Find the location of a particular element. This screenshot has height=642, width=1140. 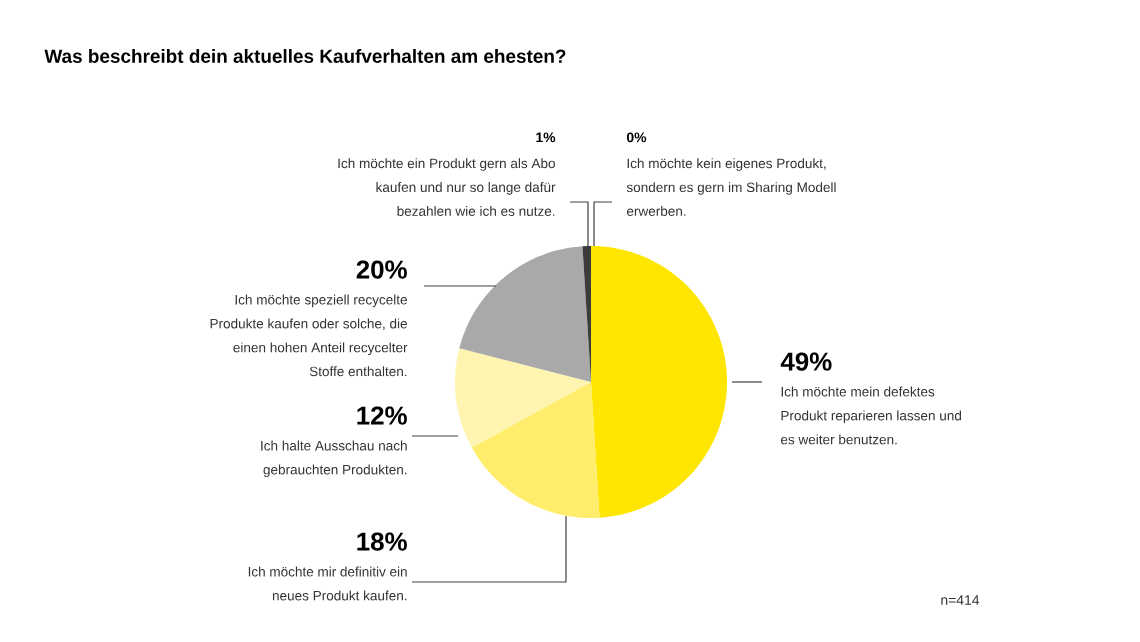

data-label: 49% is located at coordinates (806, 361).